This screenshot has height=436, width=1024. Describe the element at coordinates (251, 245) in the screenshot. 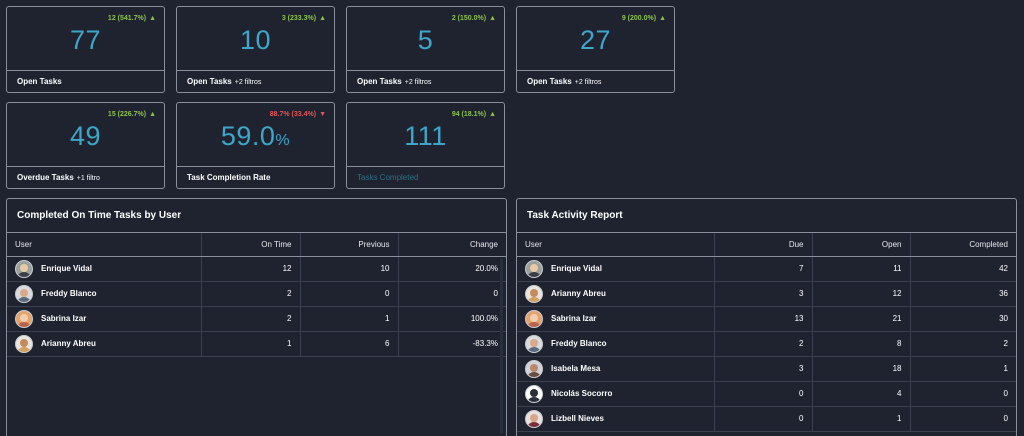

I see `column-header-on-time: On Time` at that location.